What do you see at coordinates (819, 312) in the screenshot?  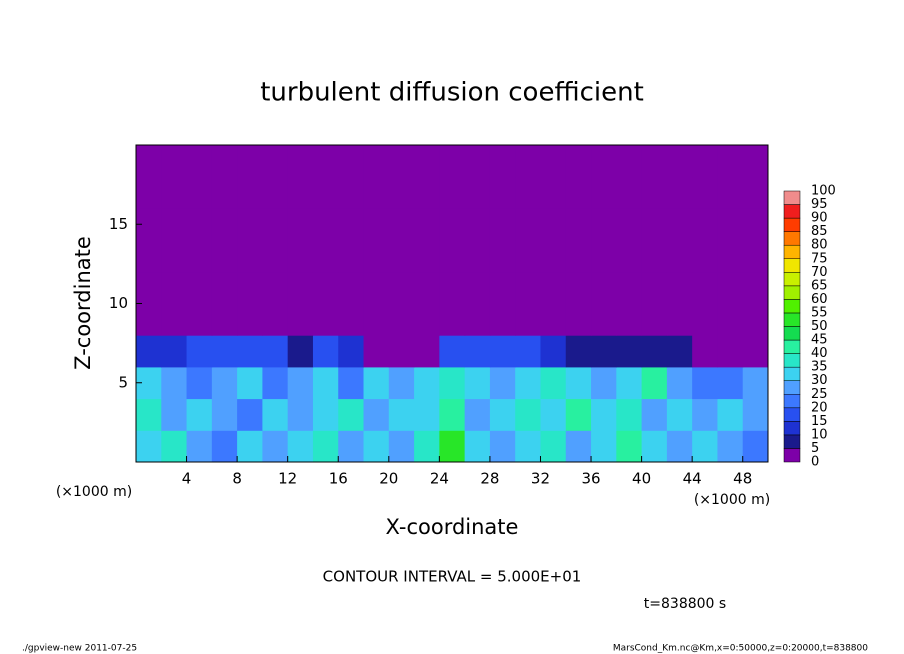 I see `colorbar-label: 55` at bounding box center [819, 312].